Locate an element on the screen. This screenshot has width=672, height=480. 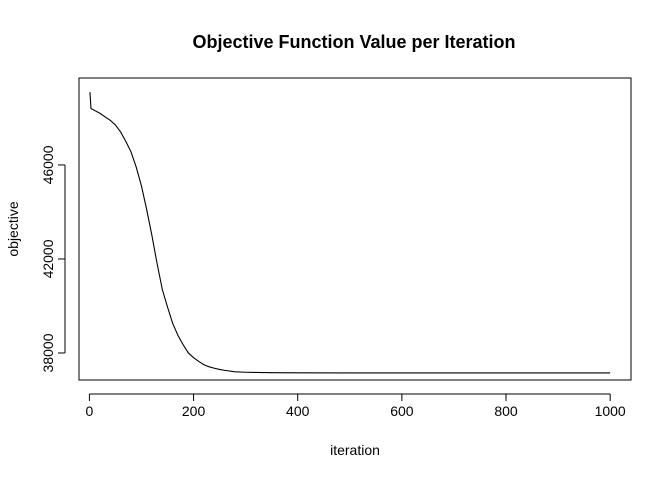
x-tick-label: 400 is located at coordinates (298, 411).